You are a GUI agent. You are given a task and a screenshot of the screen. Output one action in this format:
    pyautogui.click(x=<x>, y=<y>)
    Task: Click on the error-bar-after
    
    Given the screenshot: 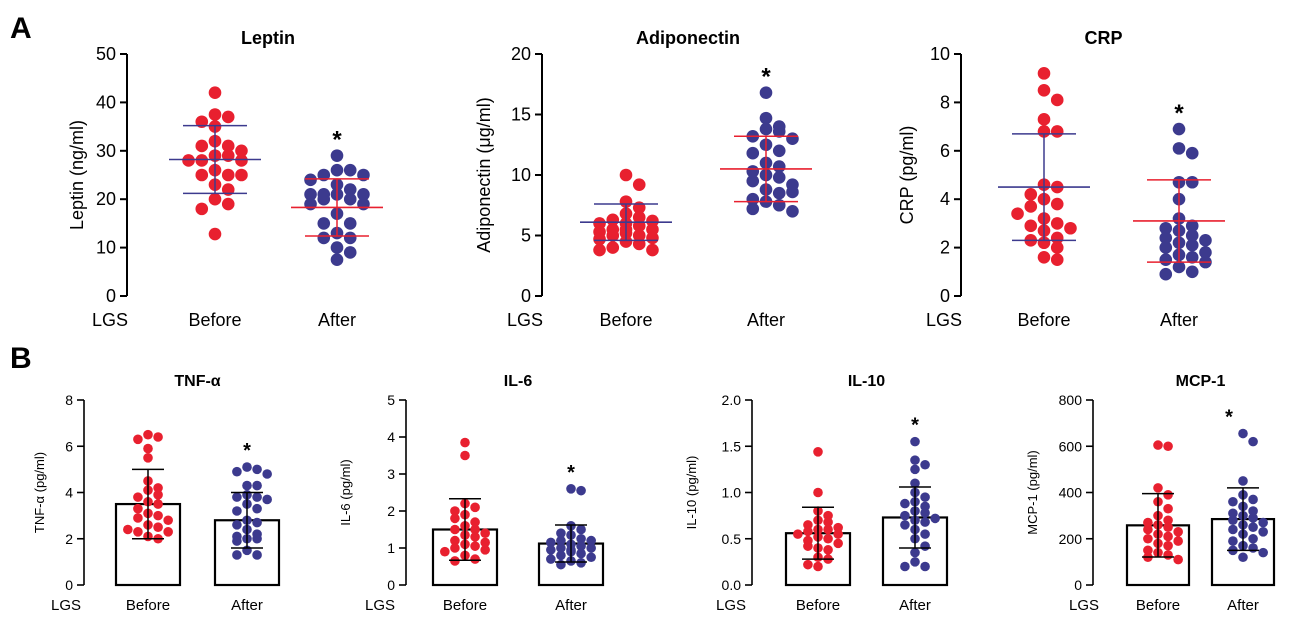 What is the action you would take?
    pyautogui.click(x=1243, y=519)
    